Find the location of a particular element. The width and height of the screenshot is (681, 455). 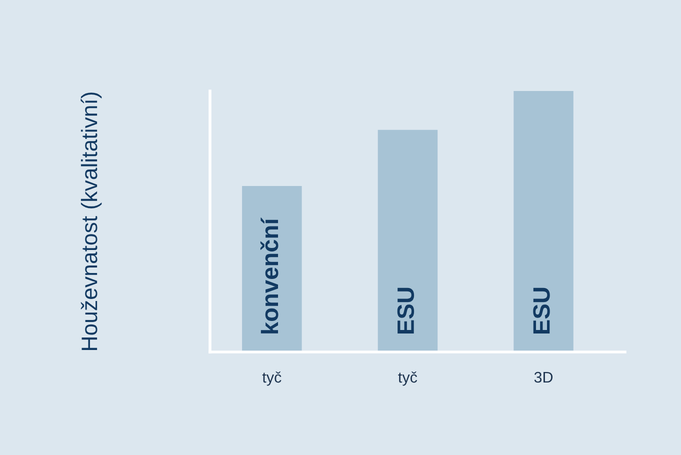

y-axis-title: Houževnatost (kvalitativní) is located at coordinates (91, 221).